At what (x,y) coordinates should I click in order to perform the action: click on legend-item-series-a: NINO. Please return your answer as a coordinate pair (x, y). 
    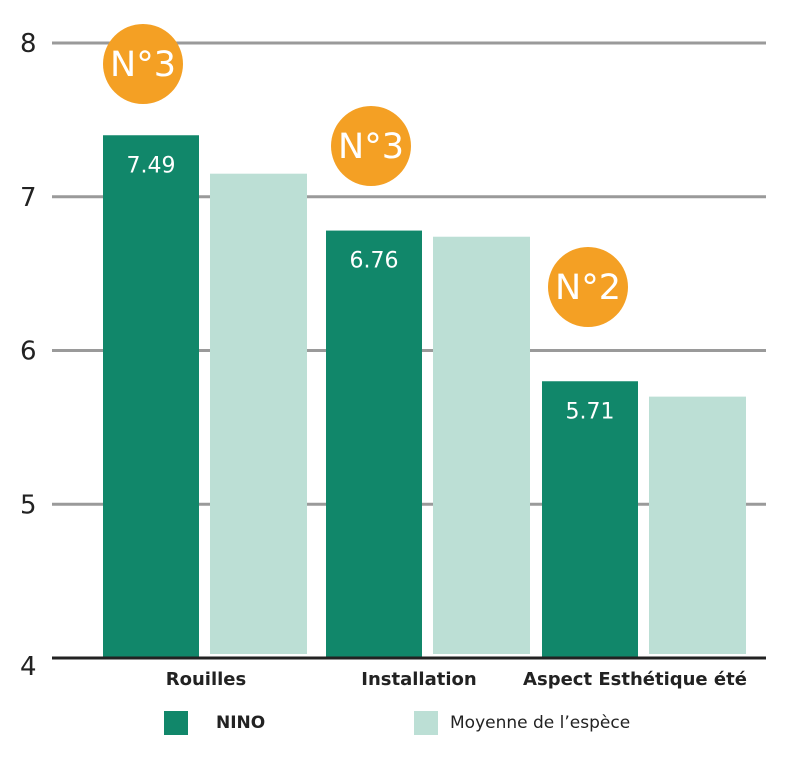
    Looking at the image, I should click on (214, 723).